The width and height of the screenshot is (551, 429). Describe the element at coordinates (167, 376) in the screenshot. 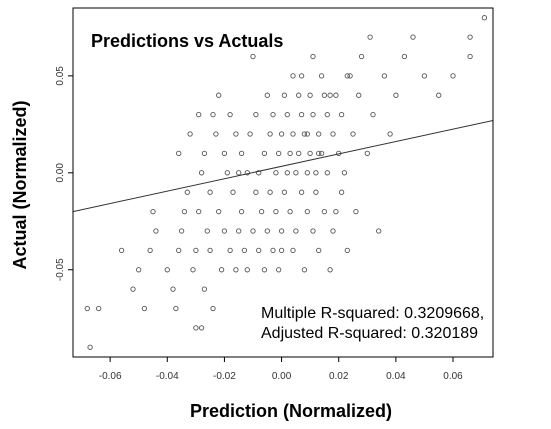

I see `x-tick-label: -0.04` at that location.